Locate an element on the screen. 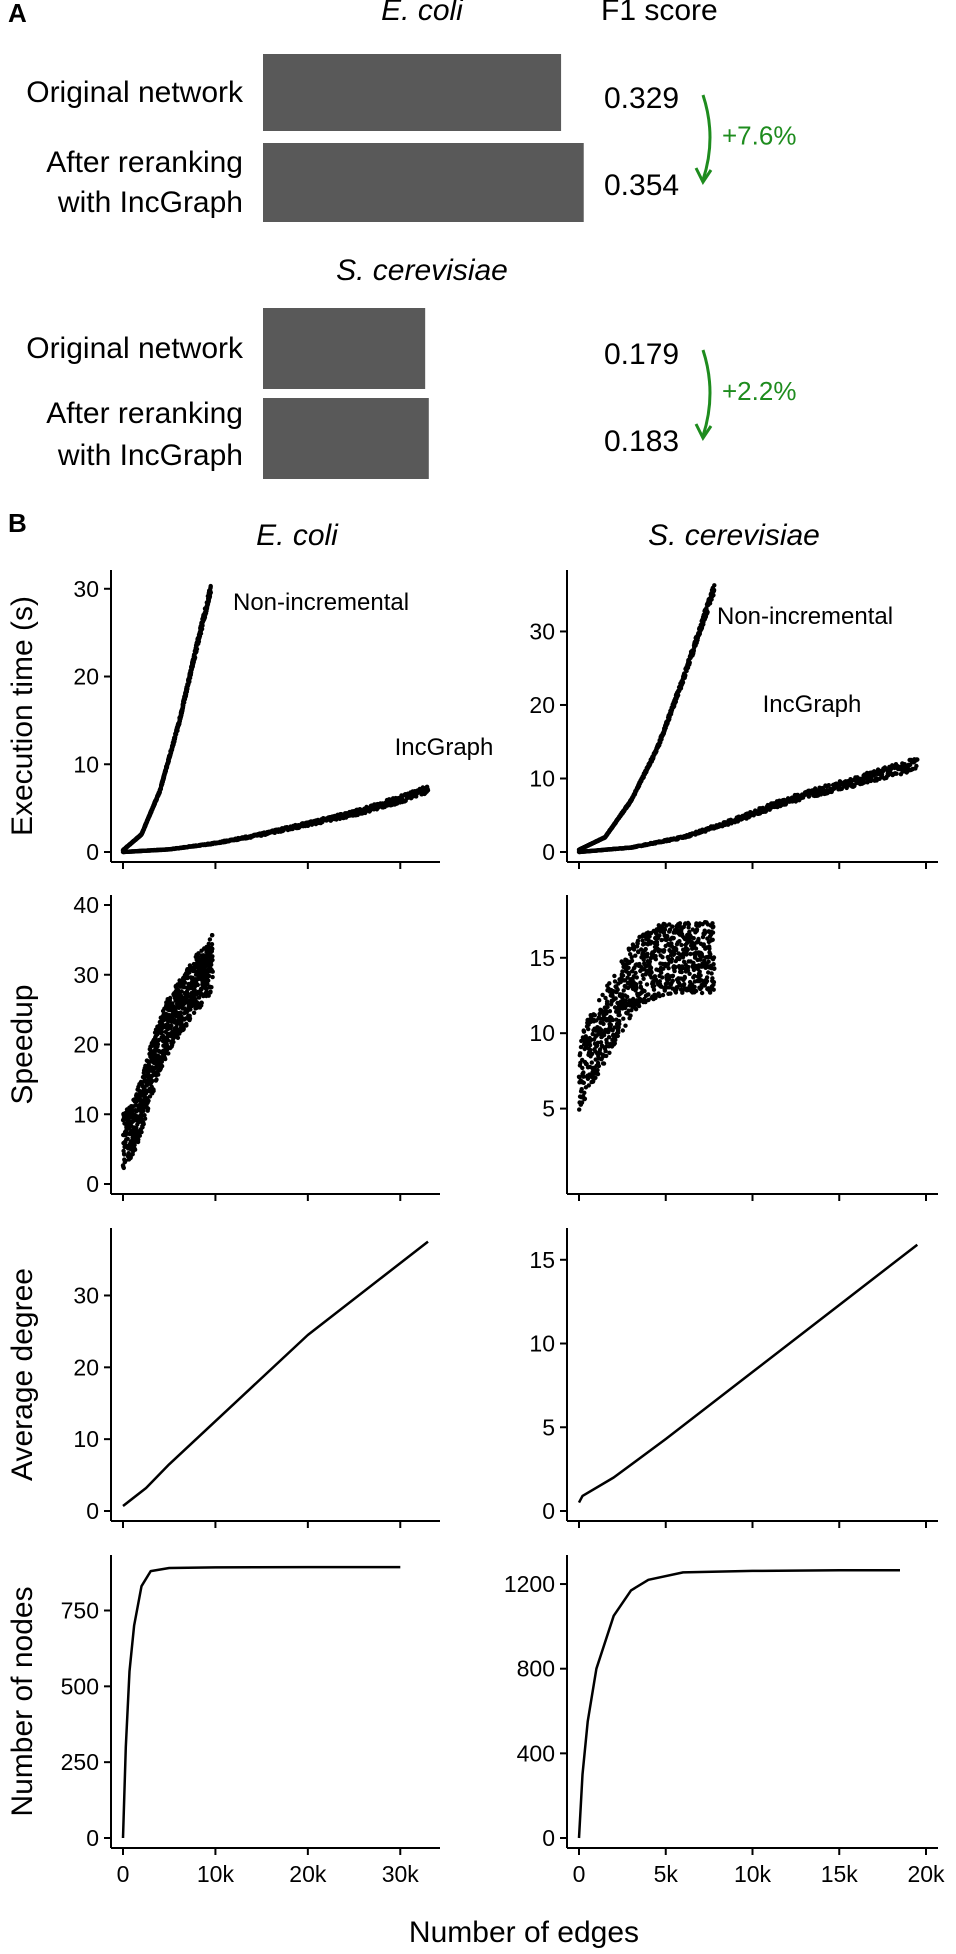  bar-label: with IncGraph is located at coordinates (150, 202).